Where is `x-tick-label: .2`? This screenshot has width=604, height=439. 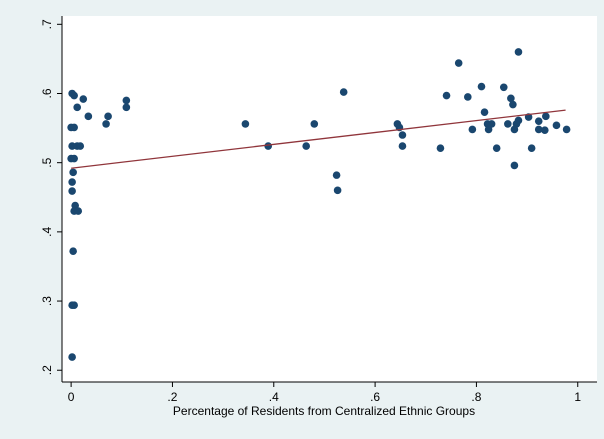 x-tick-label: .2 is located at coordinates (172, 397).